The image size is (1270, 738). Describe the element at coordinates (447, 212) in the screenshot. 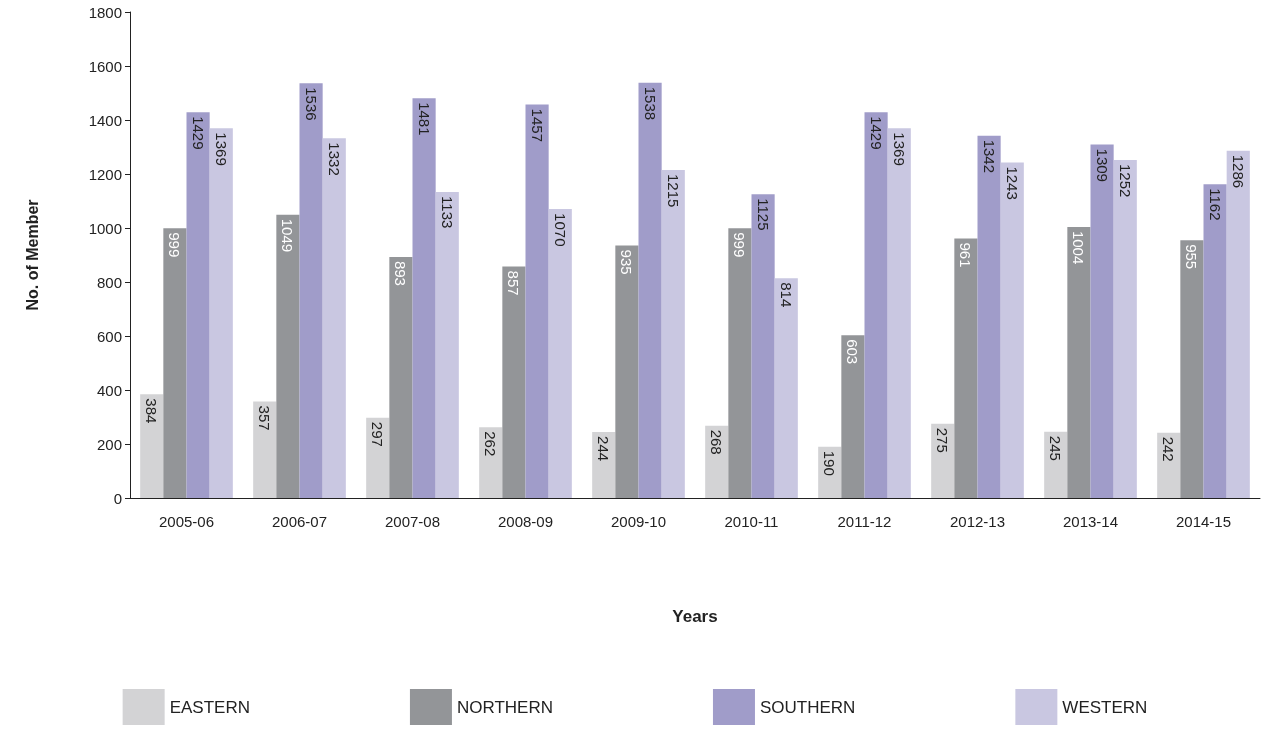

I see `data-label: 1133` at that location.